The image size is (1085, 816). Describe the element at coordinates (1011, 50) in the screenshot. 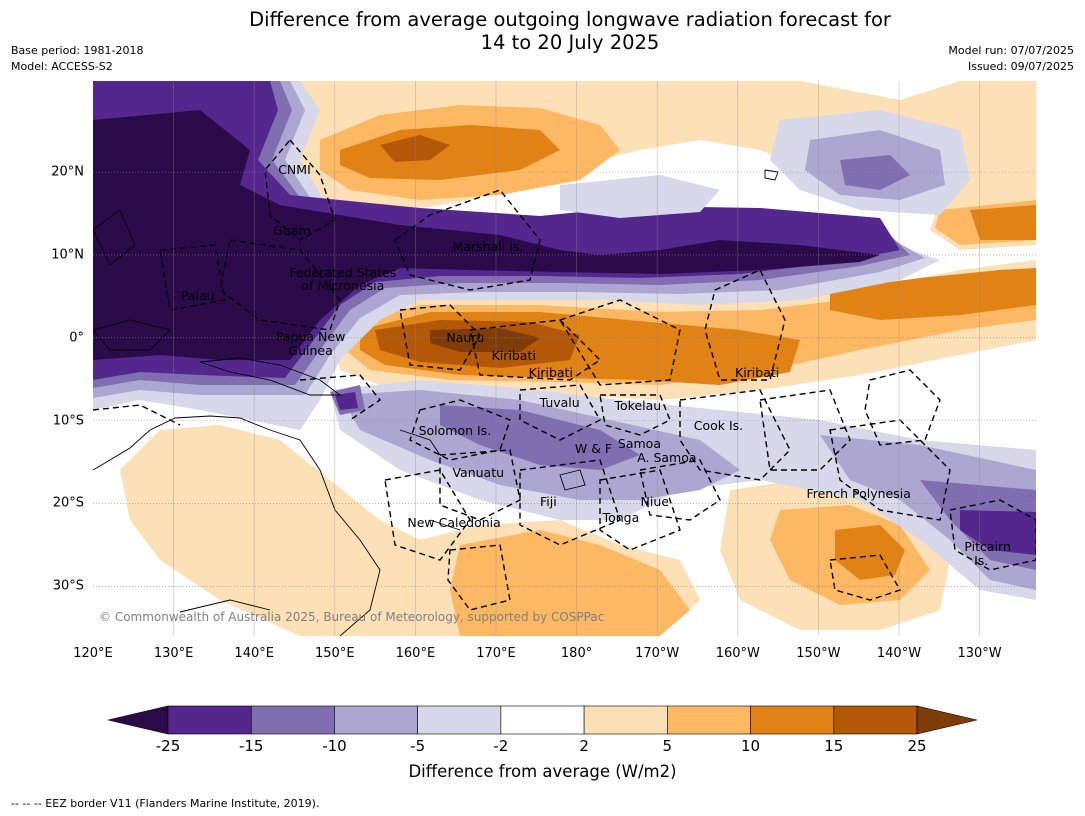

I see `model-run: Model run: 07/07/2025` at that location.